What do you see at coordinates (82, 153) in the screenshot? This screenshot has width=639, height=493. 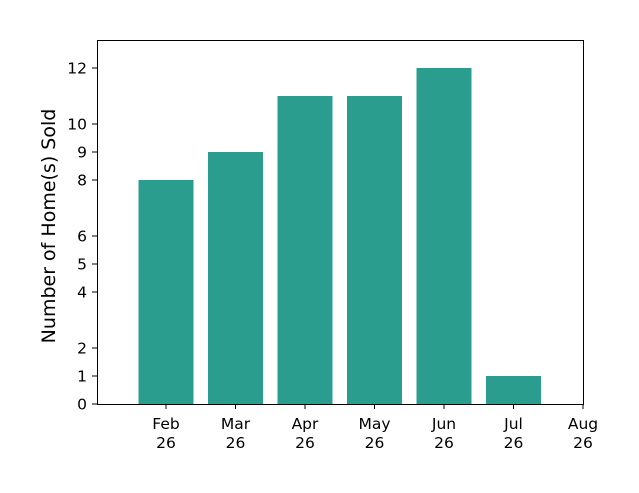 I see `y-tick-label: 9` at bounding box center [82, 153].